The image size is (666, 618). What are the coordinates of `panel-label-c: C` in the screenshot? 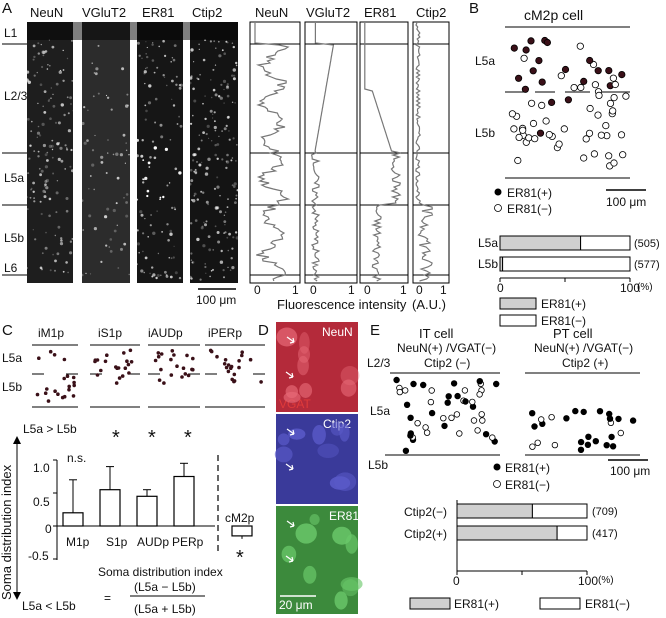 It's located at (7, 330).